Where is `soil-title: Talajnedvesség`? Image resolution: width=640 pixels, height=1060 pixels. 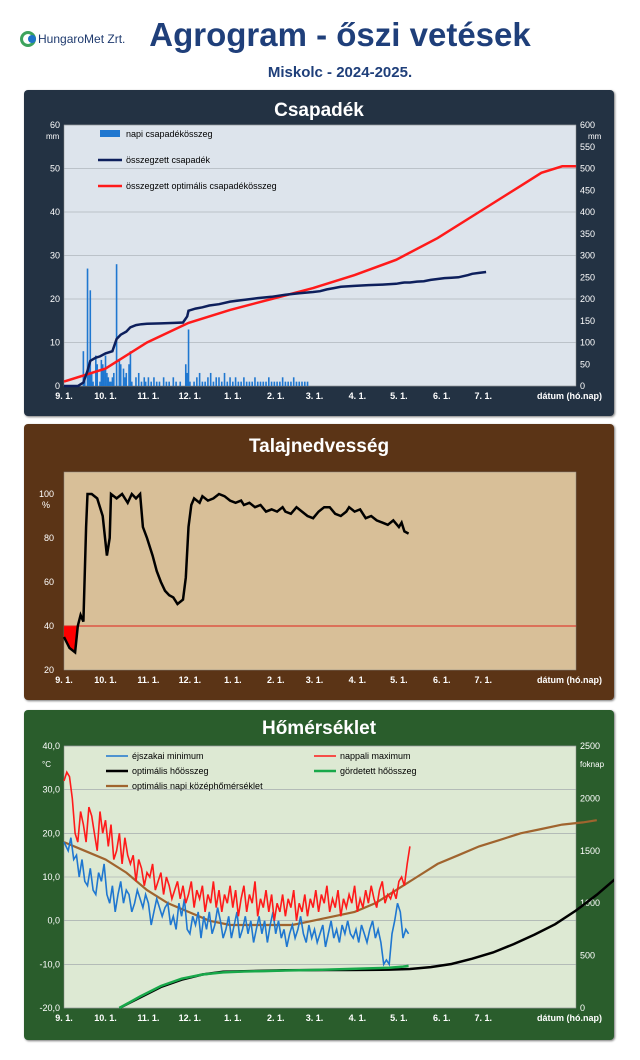
soil-title: Talajnedvesség is located at coordinates (319, 446).